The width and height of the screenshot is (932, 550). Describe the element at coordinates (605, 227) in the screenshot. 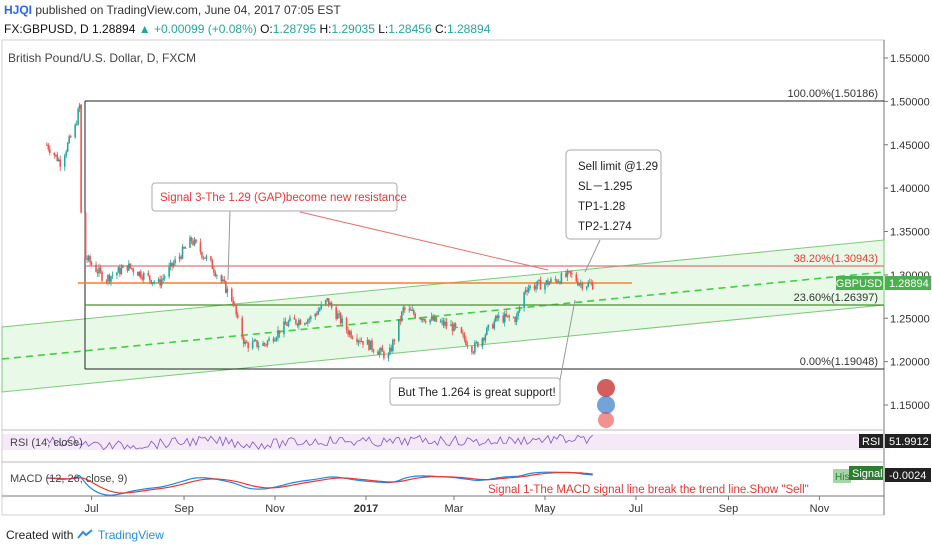

I see `sell-line-4: TP2-1.274` at that location.